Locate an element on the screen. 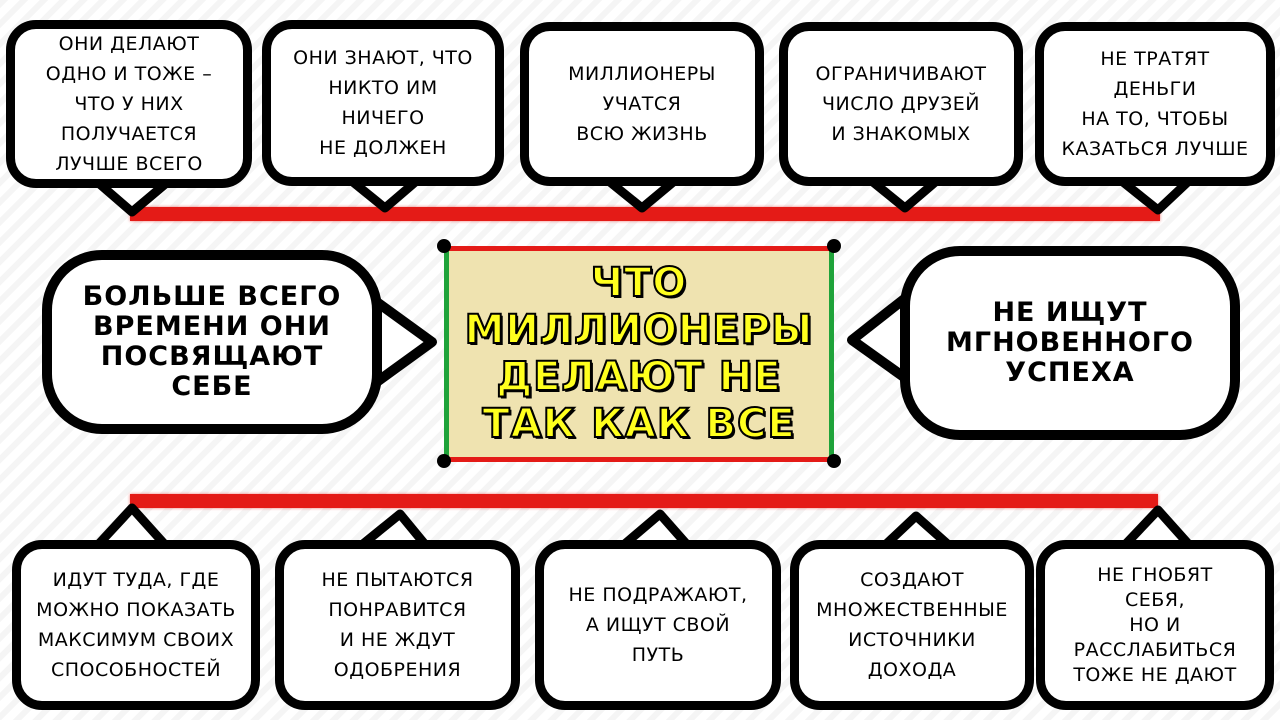 The height and width of the screenshot is (720, 1280). top-bubble-2: ОНИ ЗНАЮТ, ЧТО НИКТО ИМ НИЧЕГО НЕ ДОЛЖЕН is located at coordinates (383, 103).